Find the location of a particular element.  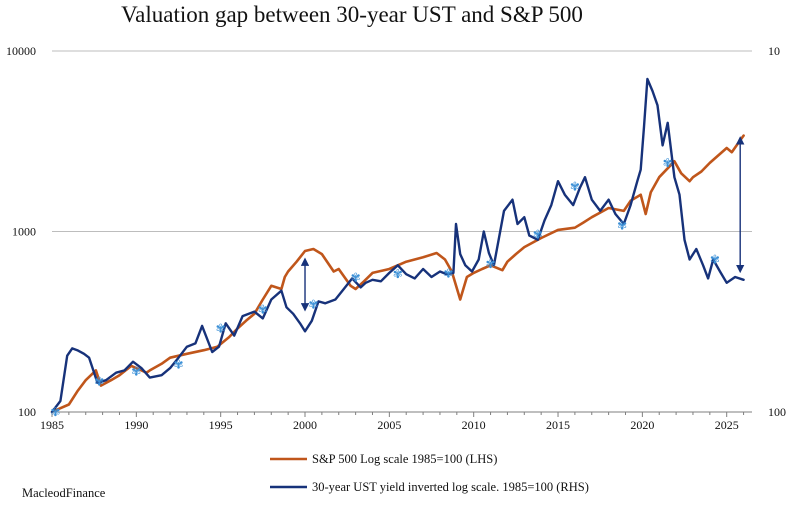

x-tick-2010: 2010 is located at coordinates (474, 425).